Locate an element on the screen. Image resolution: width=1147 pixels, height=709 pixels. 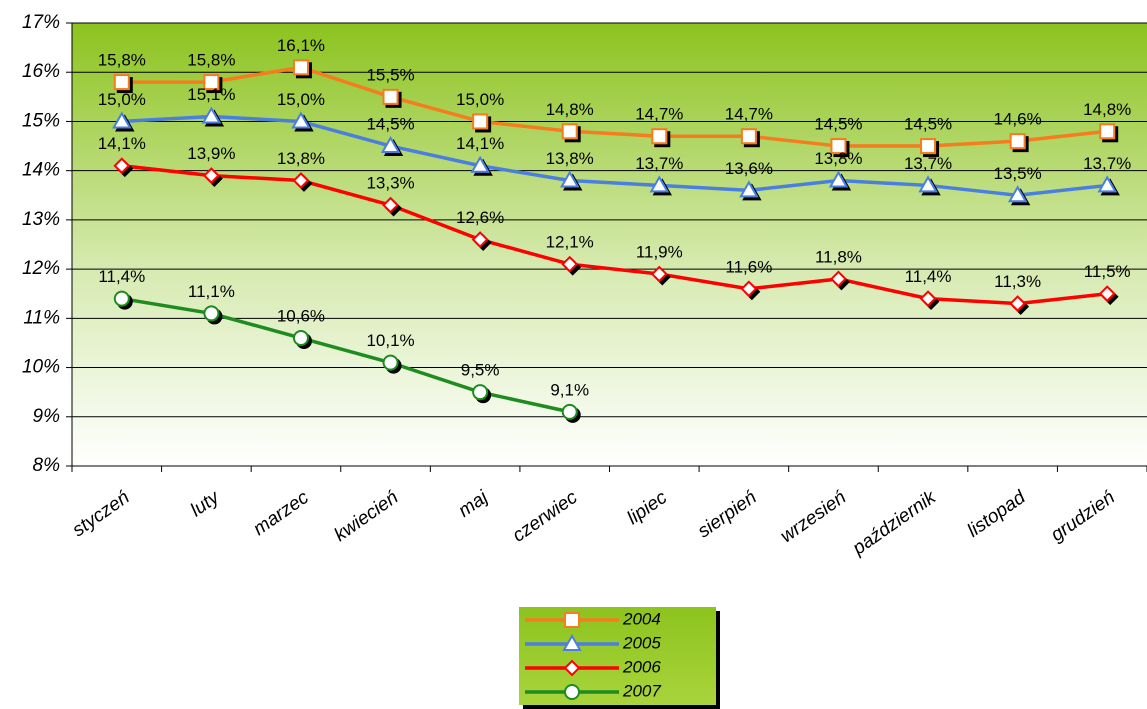
data-label: 14,6% is located at coordinates (1018, 119).